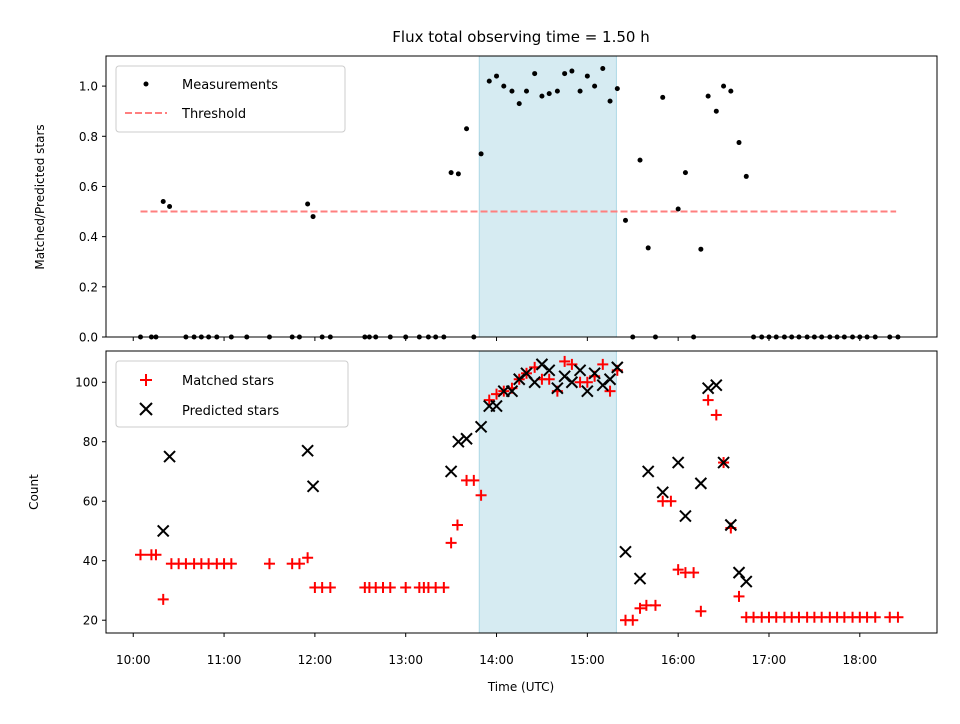 This screenshot has height=724, width=960. I want to click on legend-marker-measurements, so click(146, 84).